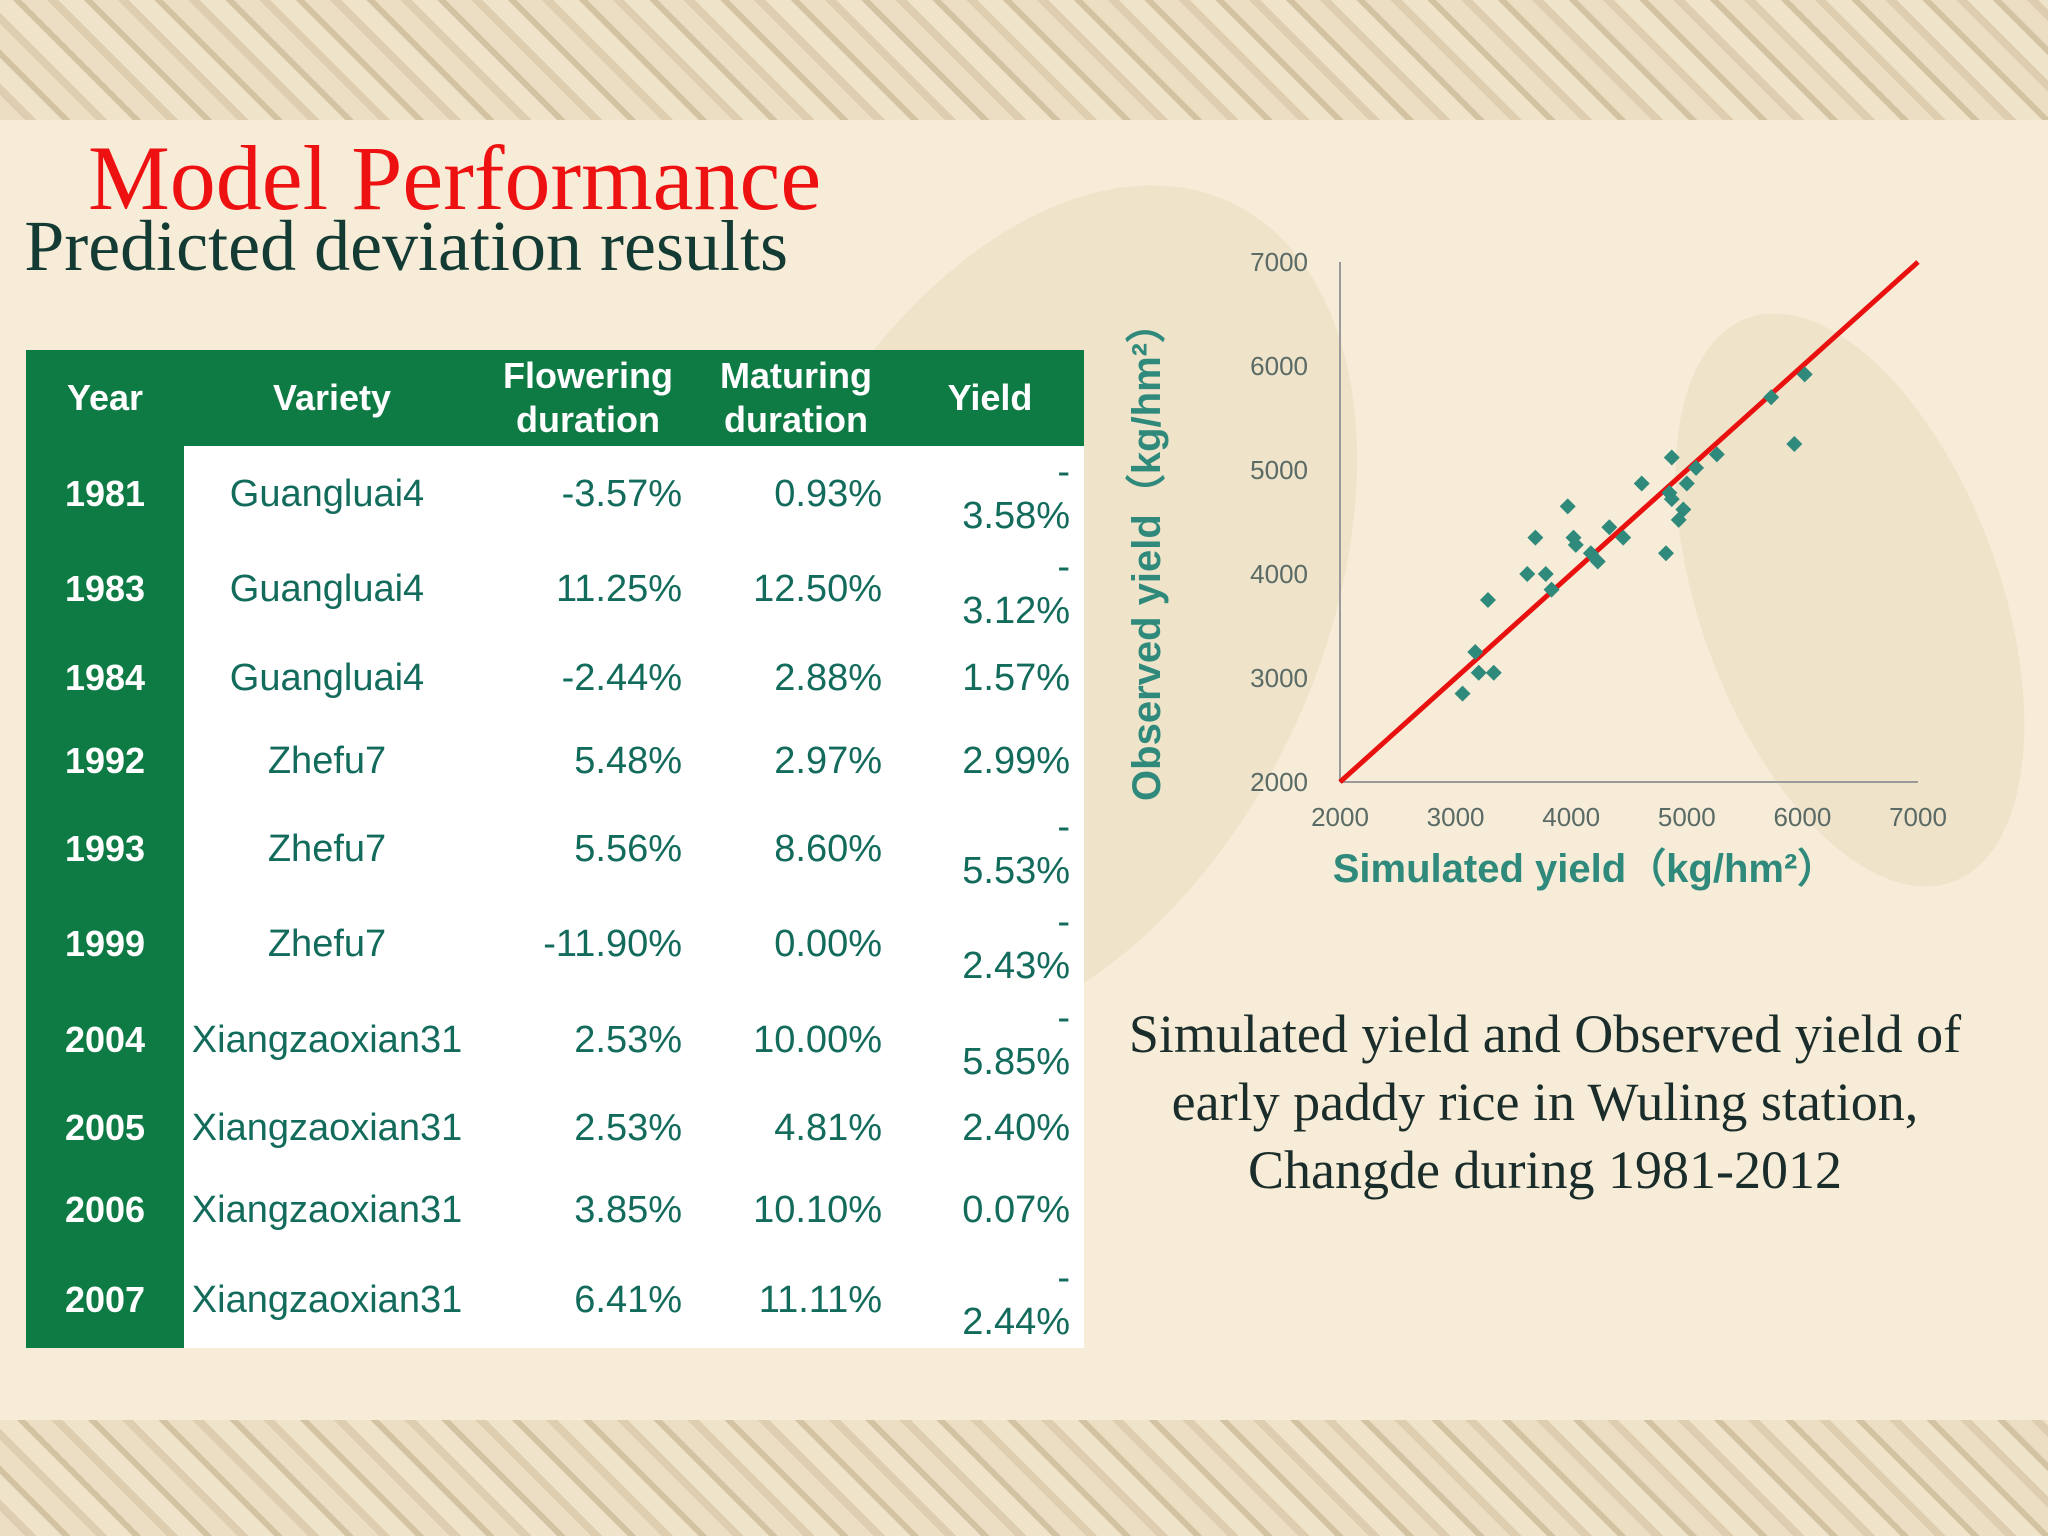 This screenshot has width=2048, height=1536. I want to click on table-row: 1999 Zhefu7 -11.90% 0.00% -2.43%, so click(555, 944).